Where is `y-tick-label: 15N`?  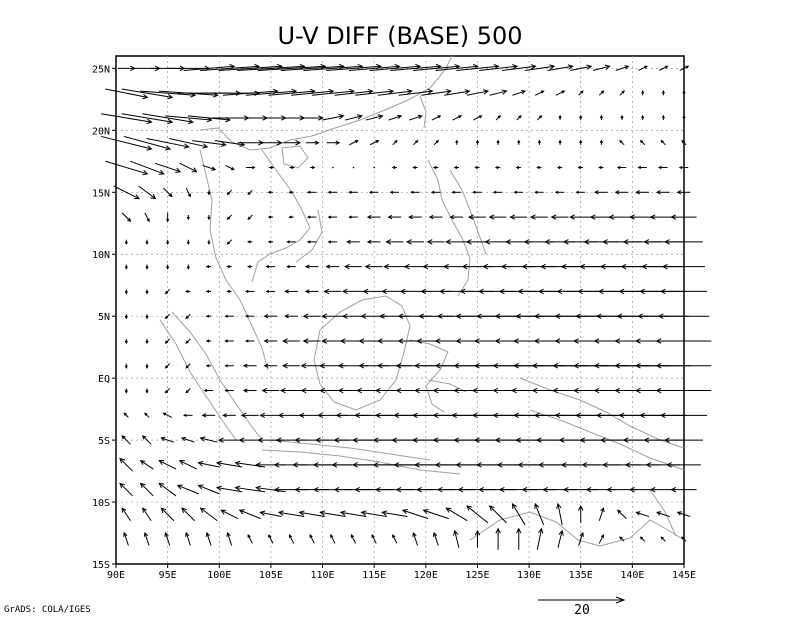
y-tick-label: 15N is located at coordinates (101, 193).